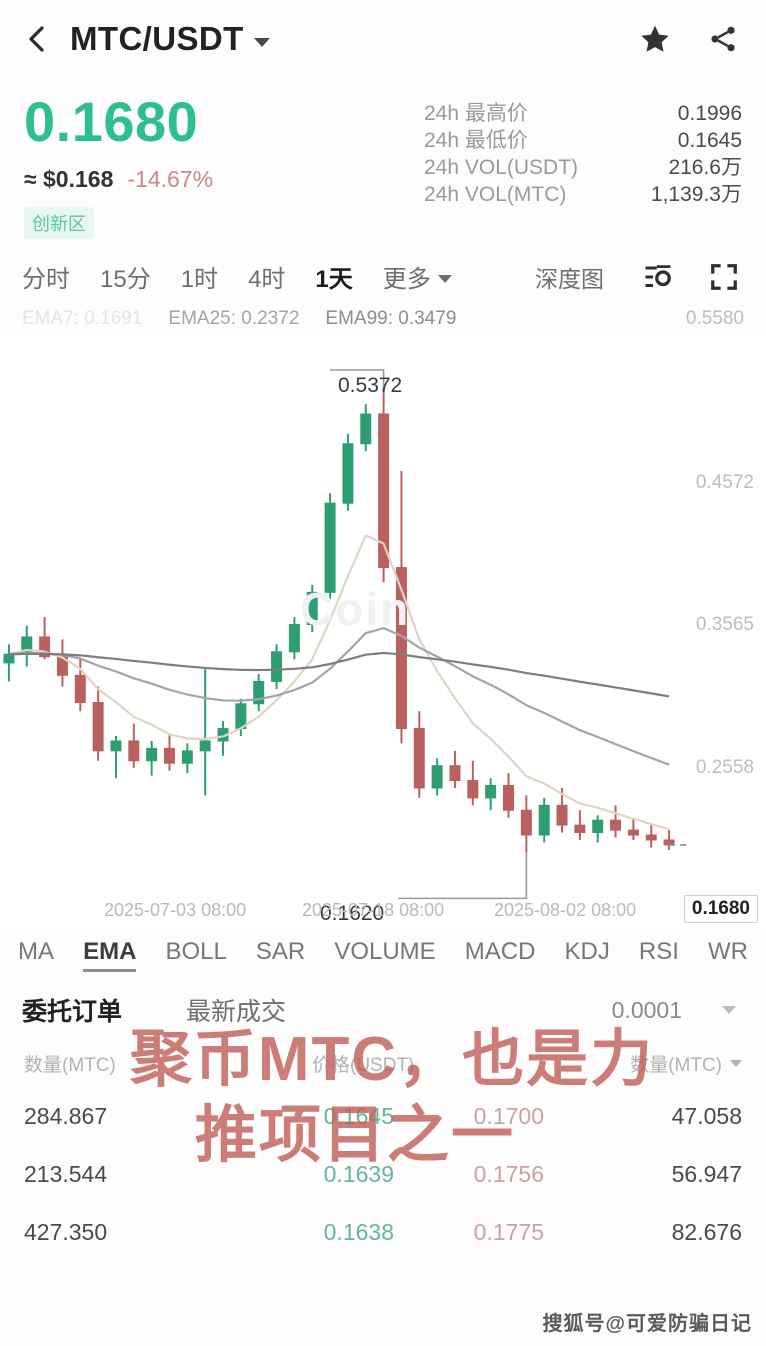 This screenshot has height=1346, width=766. What do you see at coordinates (261, 42) in the screenshot?
I see `caret-down-icon` at bounding box center [261, 42].